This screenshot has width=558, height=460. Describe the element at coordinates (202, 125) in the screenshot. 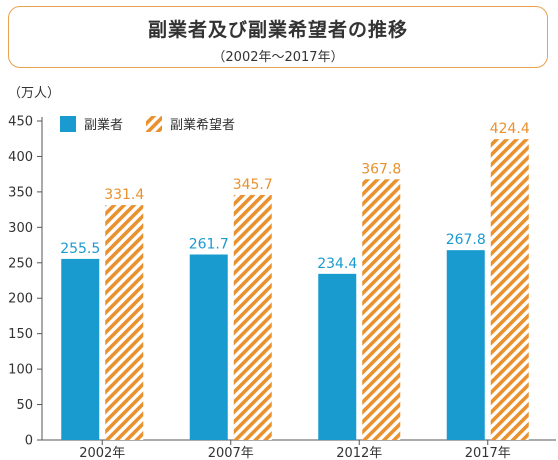

I see `legend-label-fukugyo-kibosha: 副業希望者` at that location.